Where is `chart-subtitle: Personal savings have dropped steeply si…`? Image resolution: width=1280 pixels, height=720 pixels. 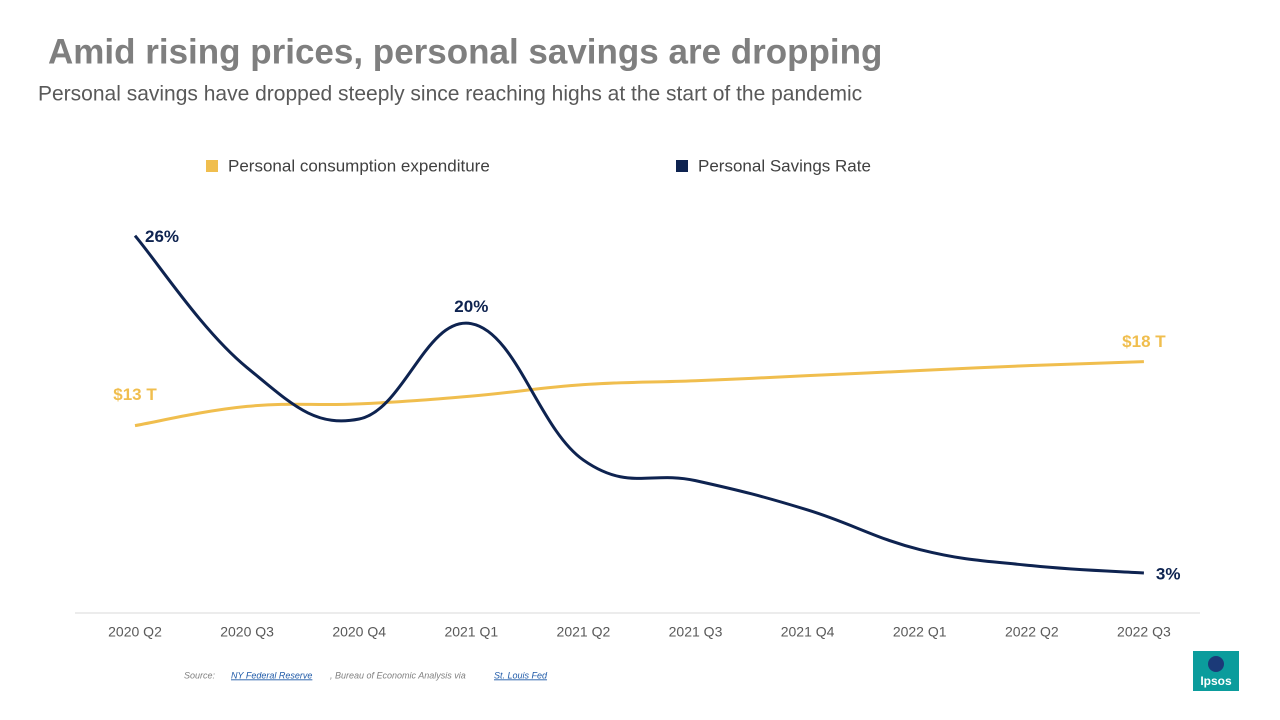
chart-subtitle: Personal savings have dropped steeply si… is located at coordinates (450, 94).